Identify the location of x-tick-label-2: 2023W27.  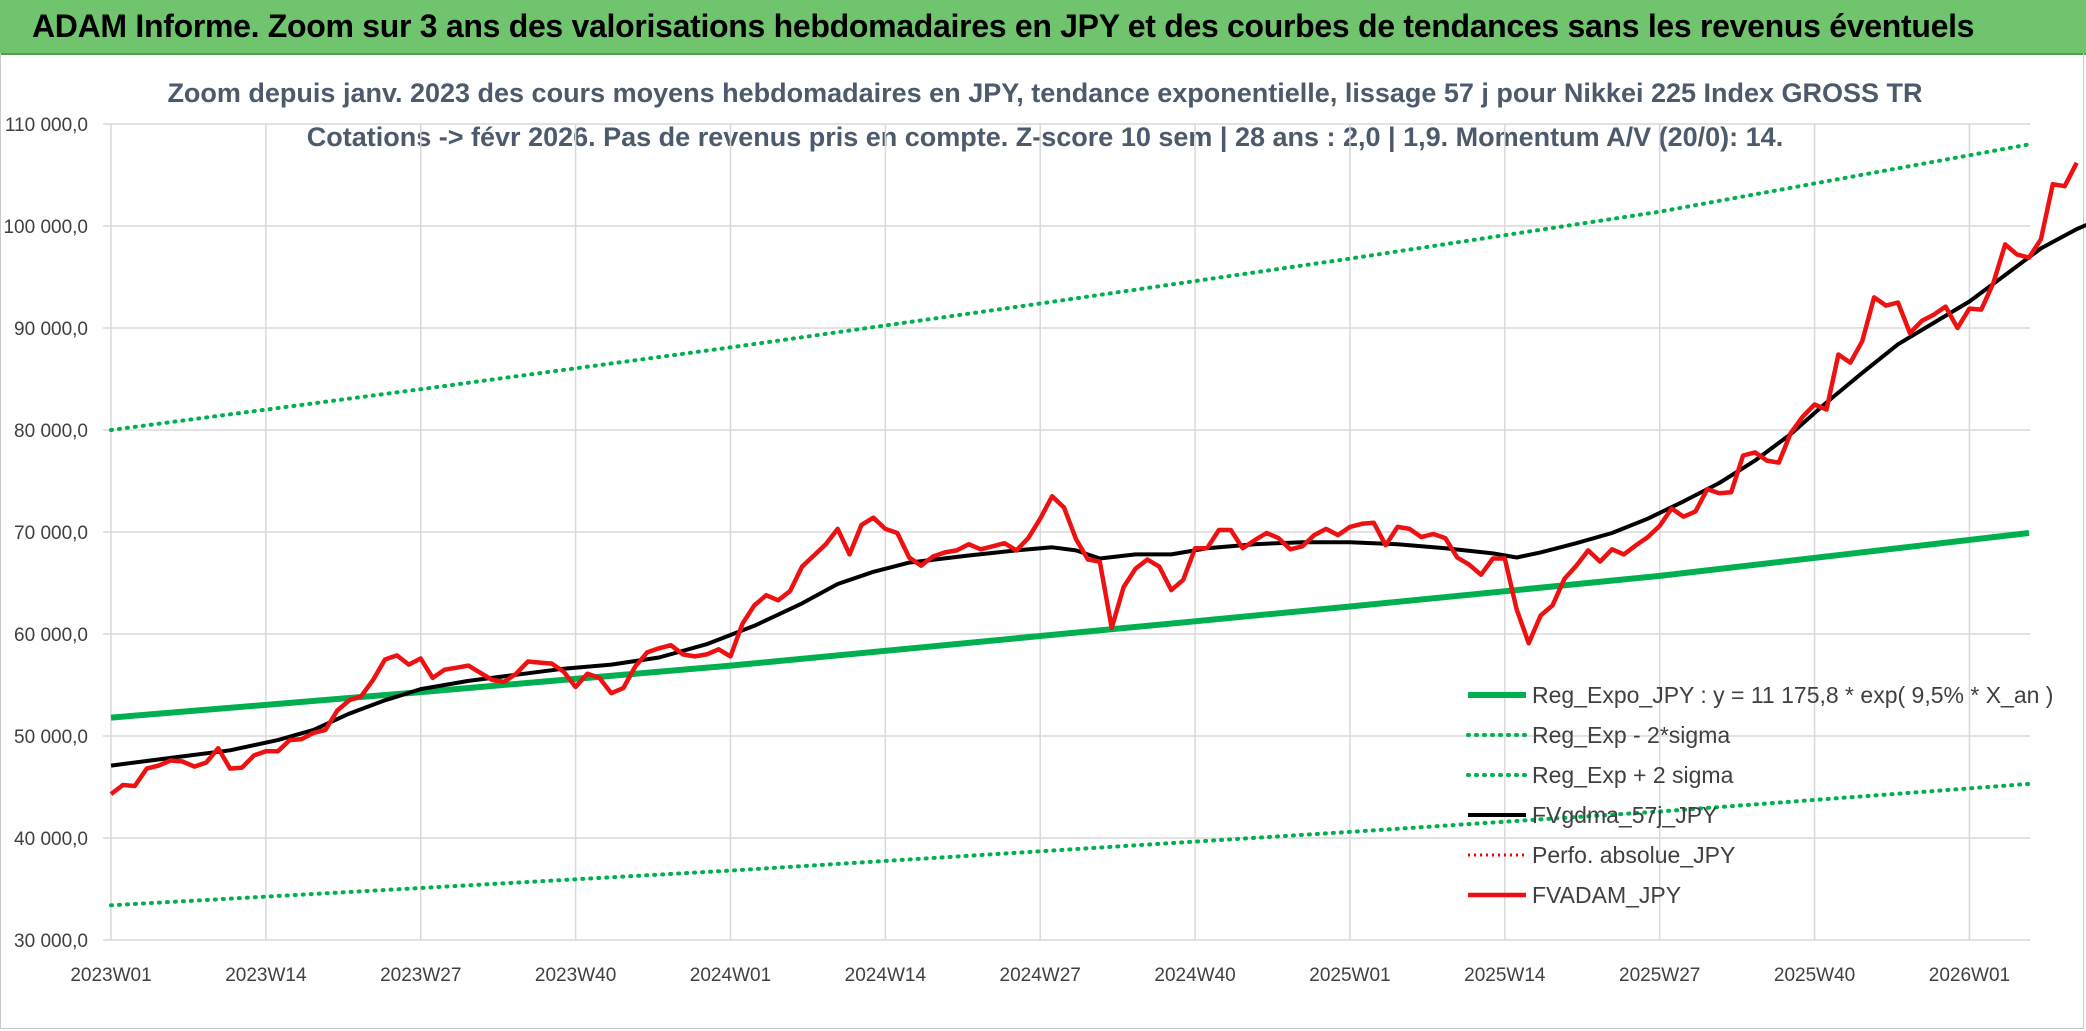
(420, 975).